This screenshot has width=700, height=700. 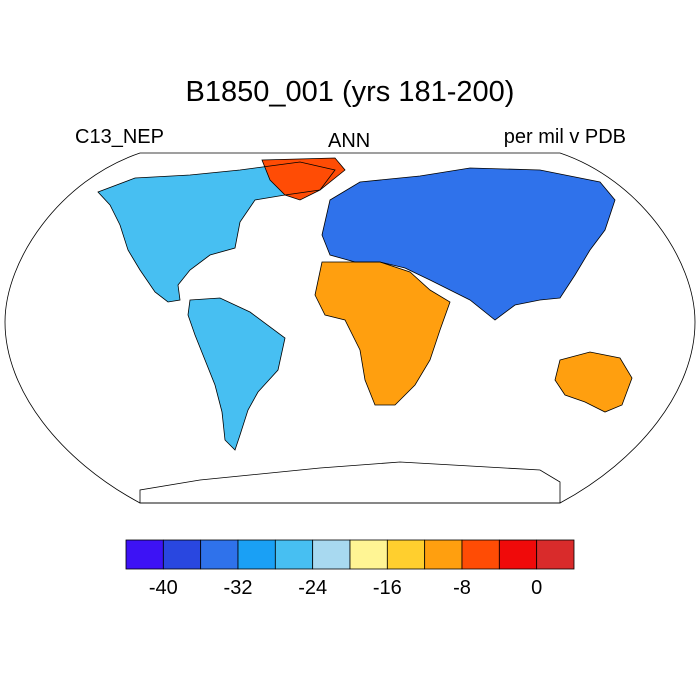 I want to click on colorbar-tick-label: -8, so click(x=462, y=588).